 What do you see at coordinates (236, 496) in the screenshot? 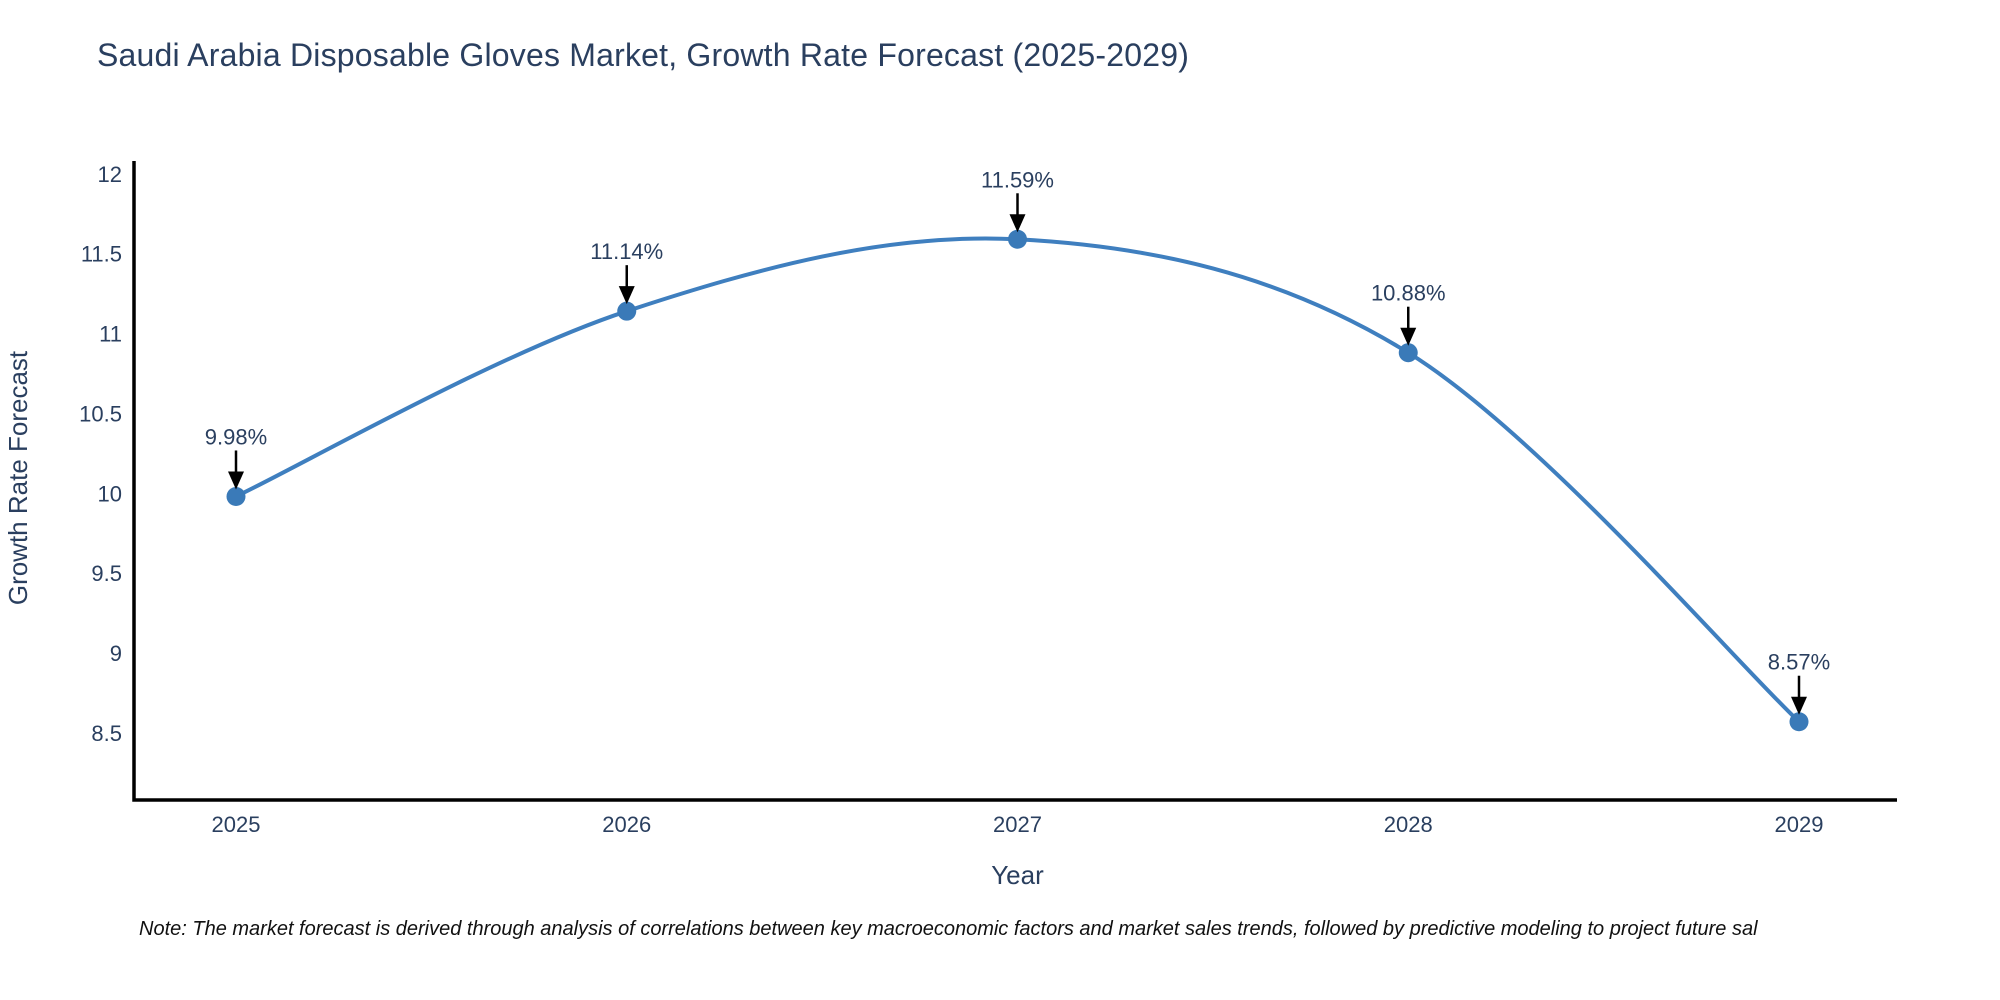
I see `data-point-marker-2025` at bounding box center [236, 496].